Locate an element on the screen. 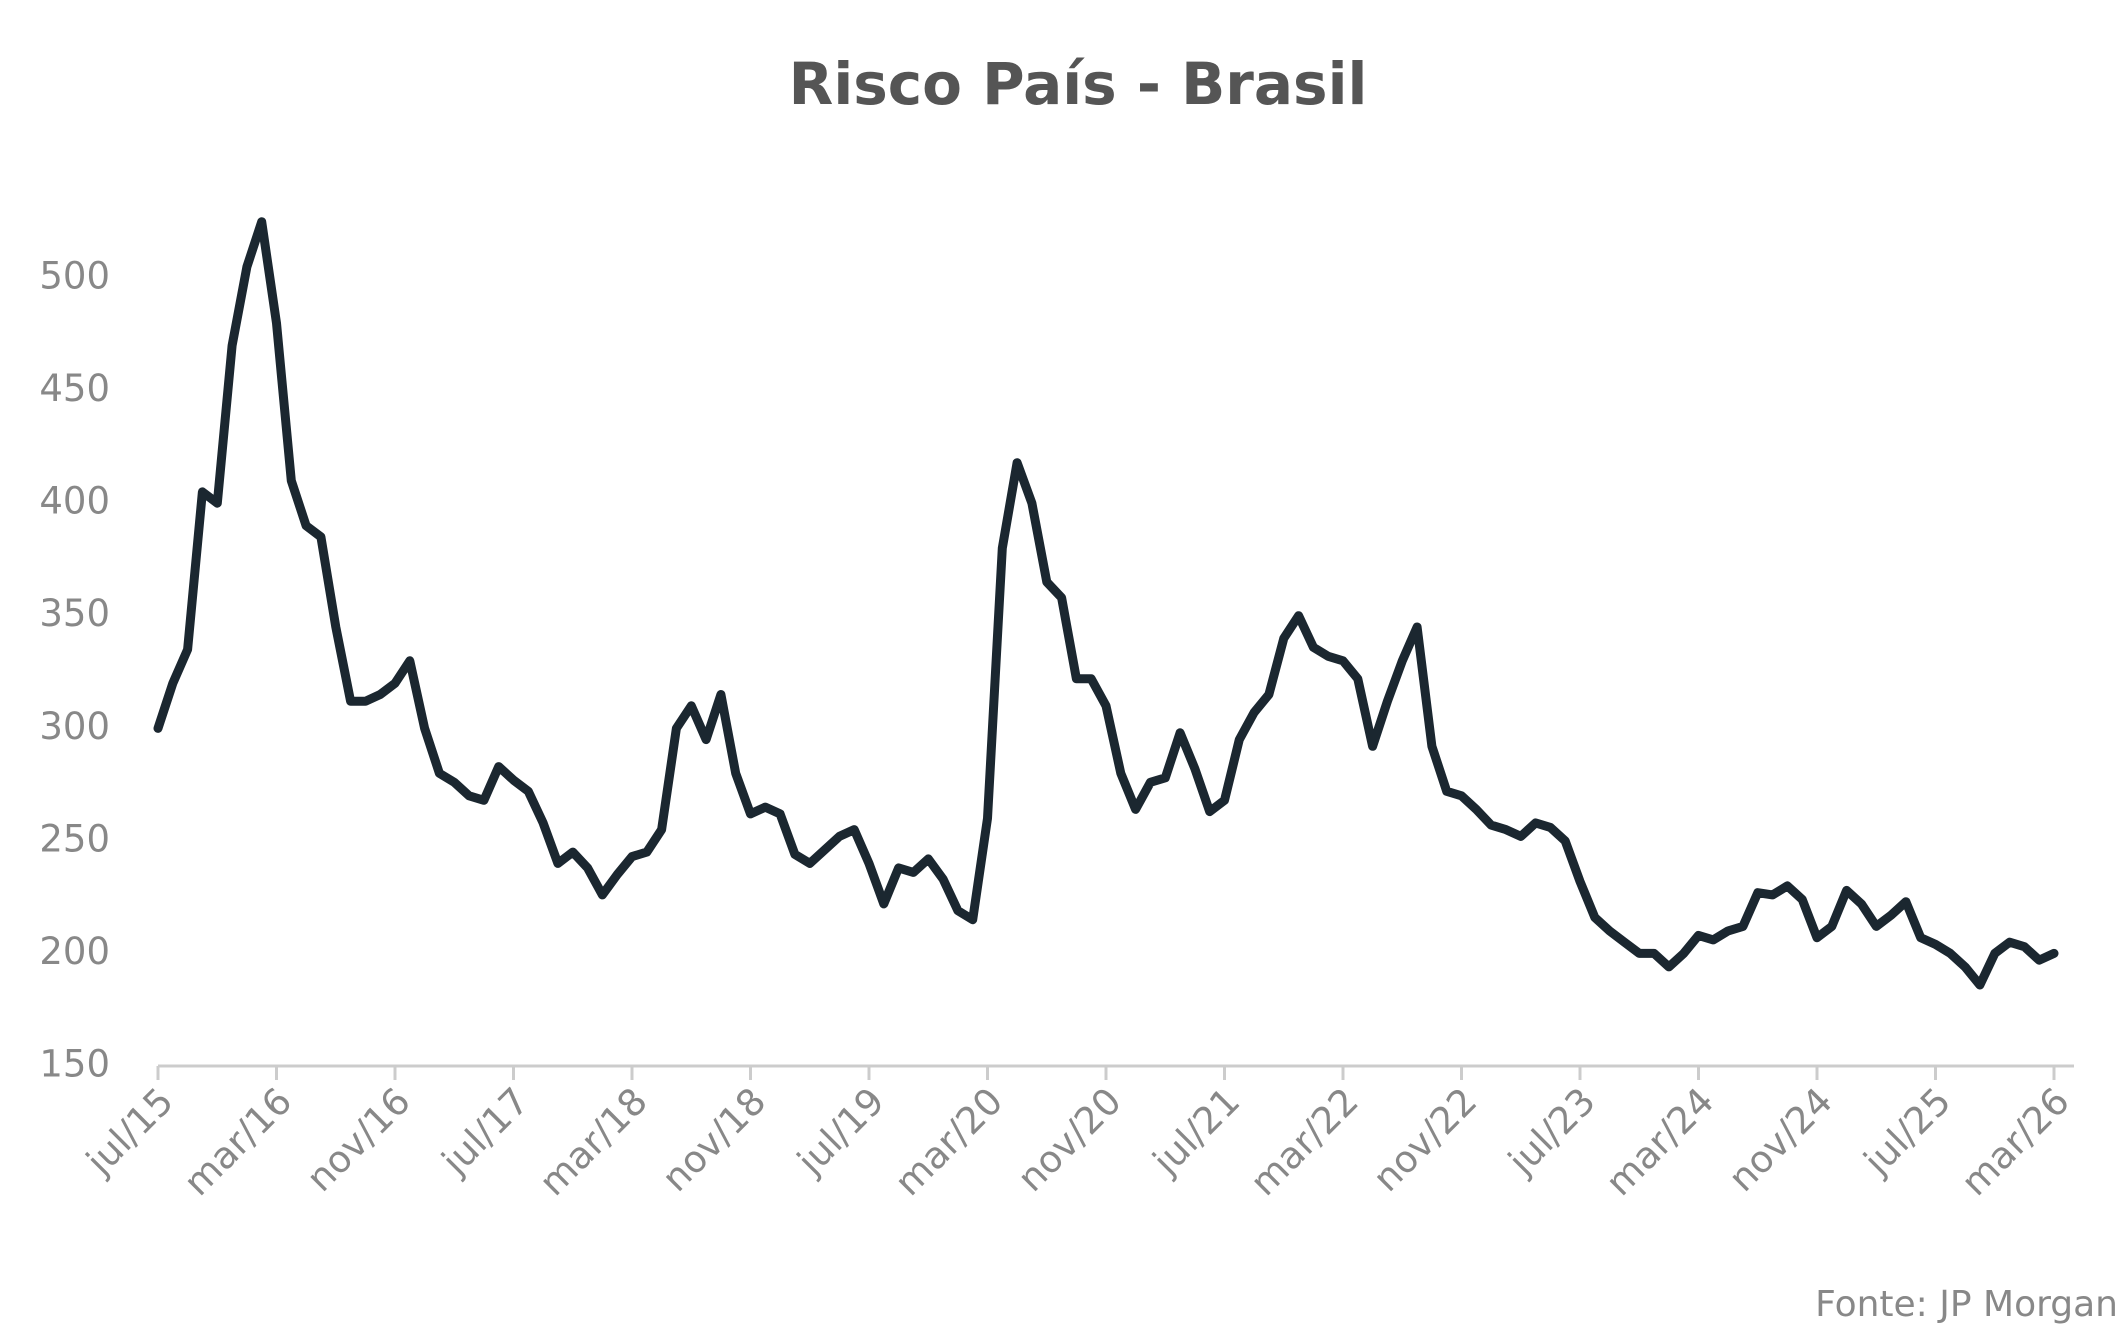 The image size is (2127, 1336). source-note: Fonte: JP Morgan is located at coordinates (1966, 1304).